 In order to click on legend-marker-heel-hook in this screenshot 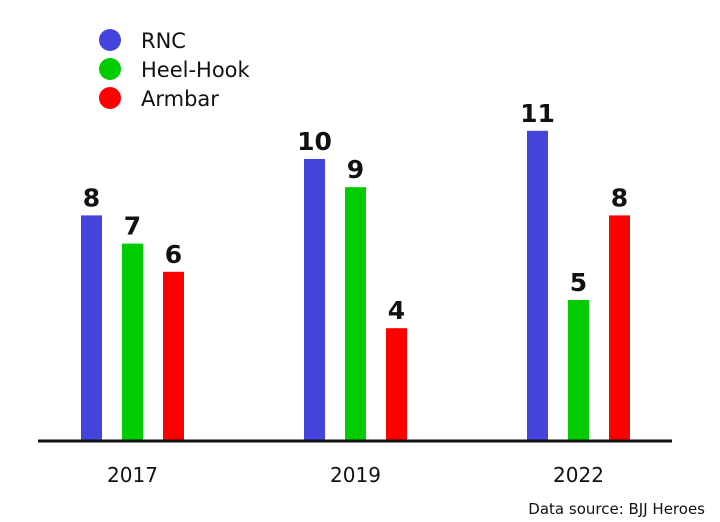, I will do `click(110, 69)`.